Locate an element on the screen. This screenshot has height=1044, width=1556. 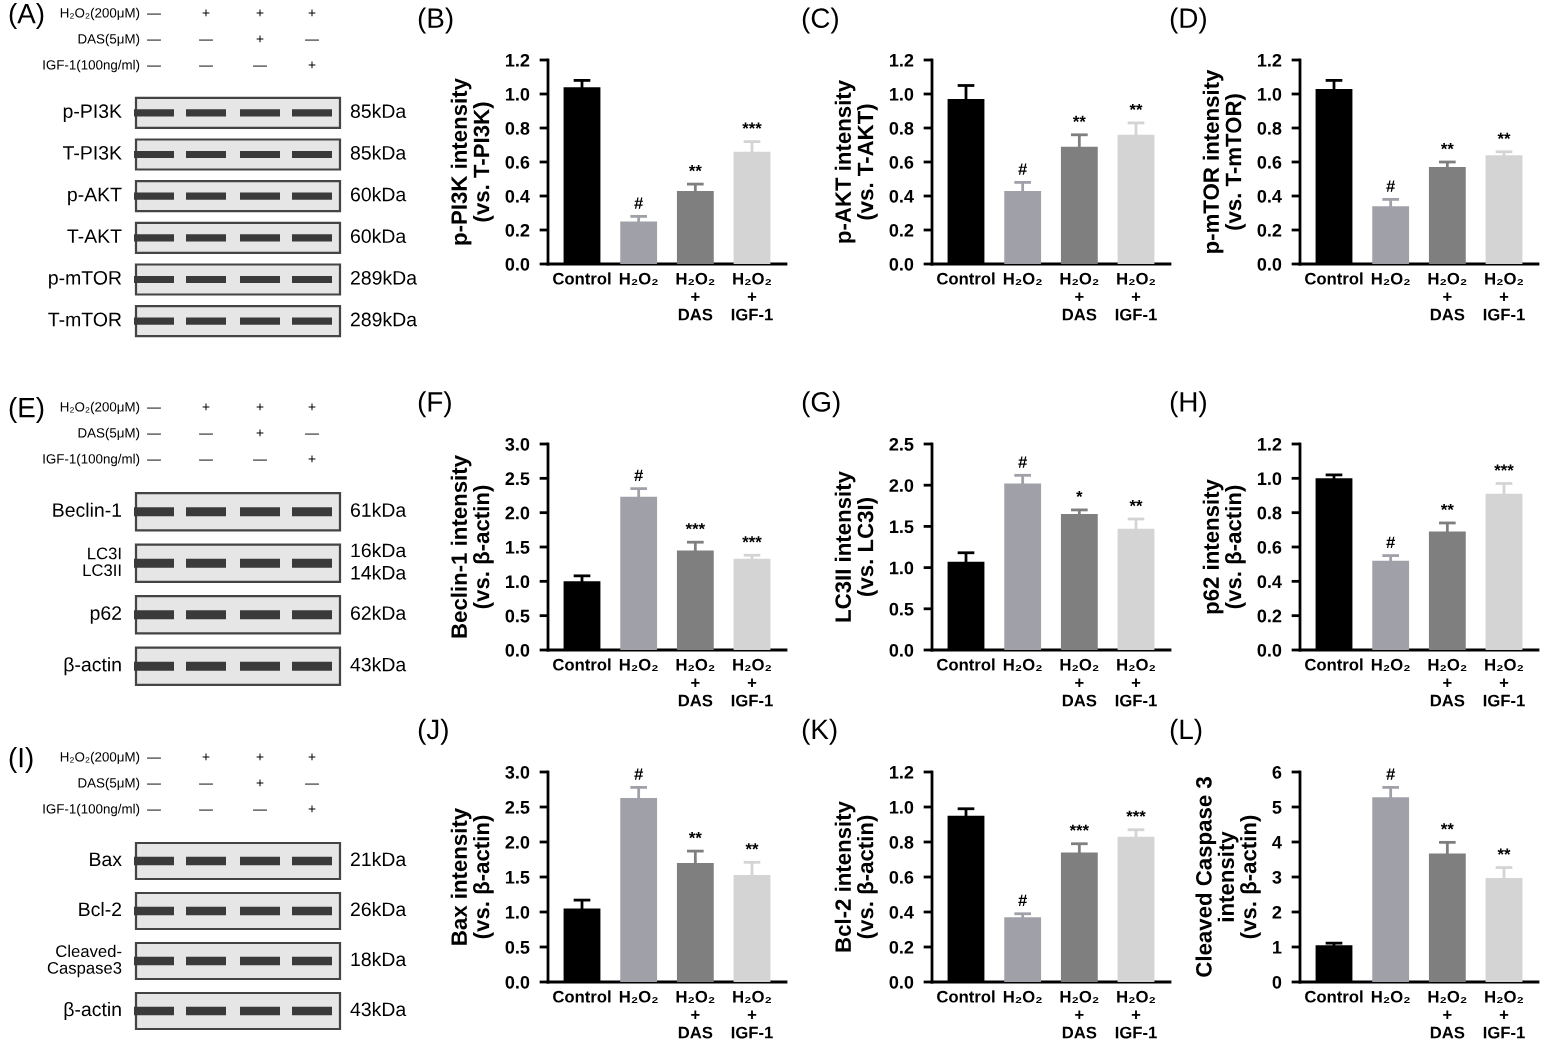
text: 62kDa is located at coordinates (378, 612).